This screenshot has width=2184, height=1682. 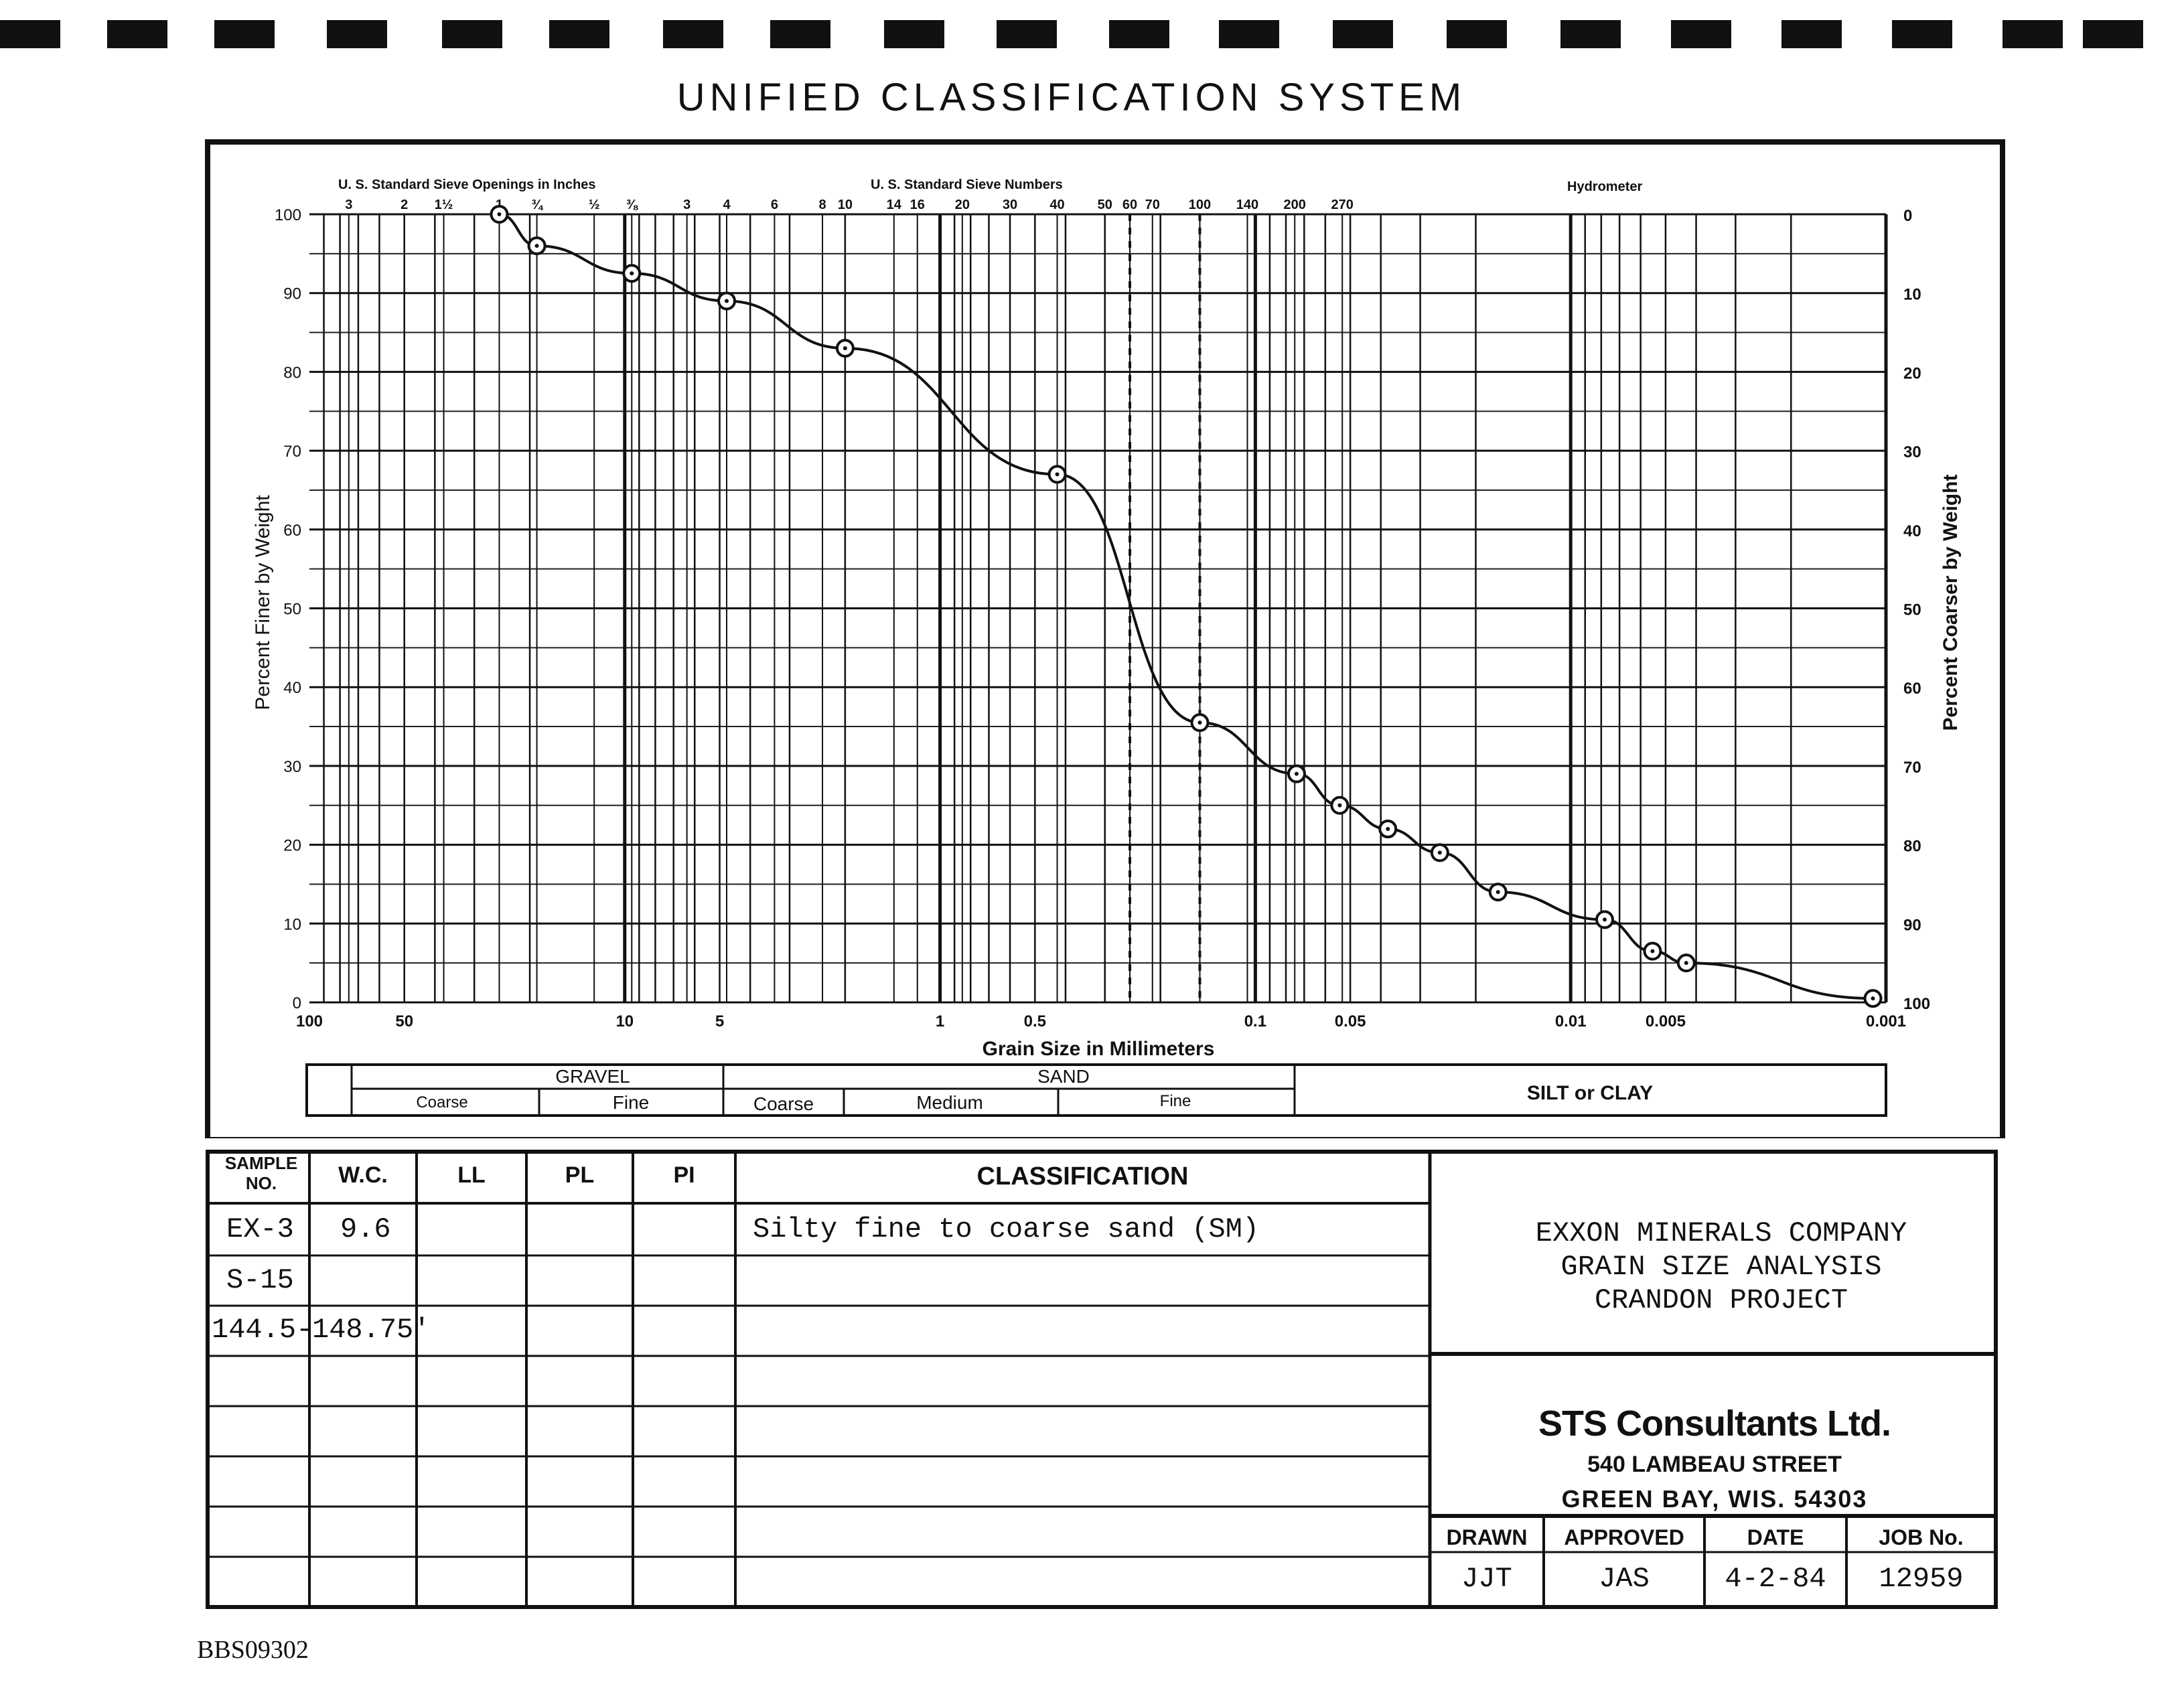 I want to click on y-right-tick-labels: 0 10 20 30 40 50 60 70 80 90 100, so click(x=1916, y=610).